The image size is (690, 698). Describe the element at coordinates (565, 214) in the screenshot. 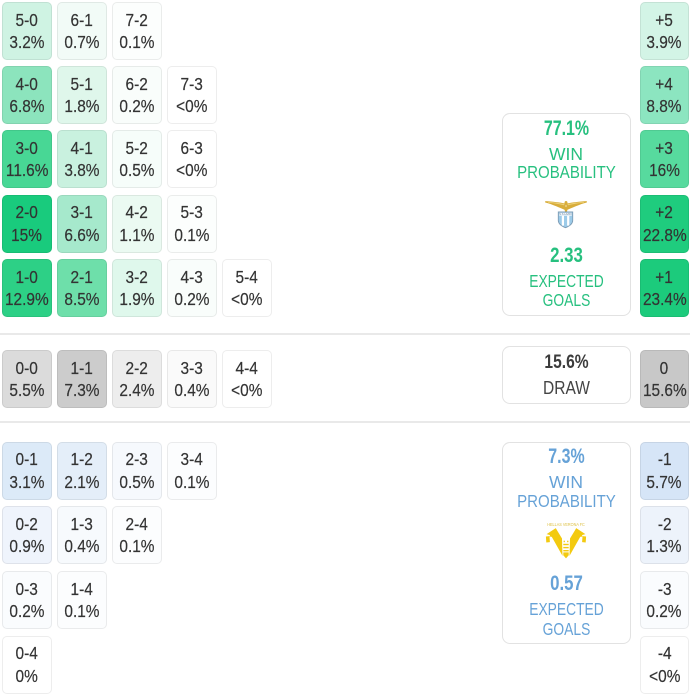

I see `svg-text: S.S.LAZIO` at that location.